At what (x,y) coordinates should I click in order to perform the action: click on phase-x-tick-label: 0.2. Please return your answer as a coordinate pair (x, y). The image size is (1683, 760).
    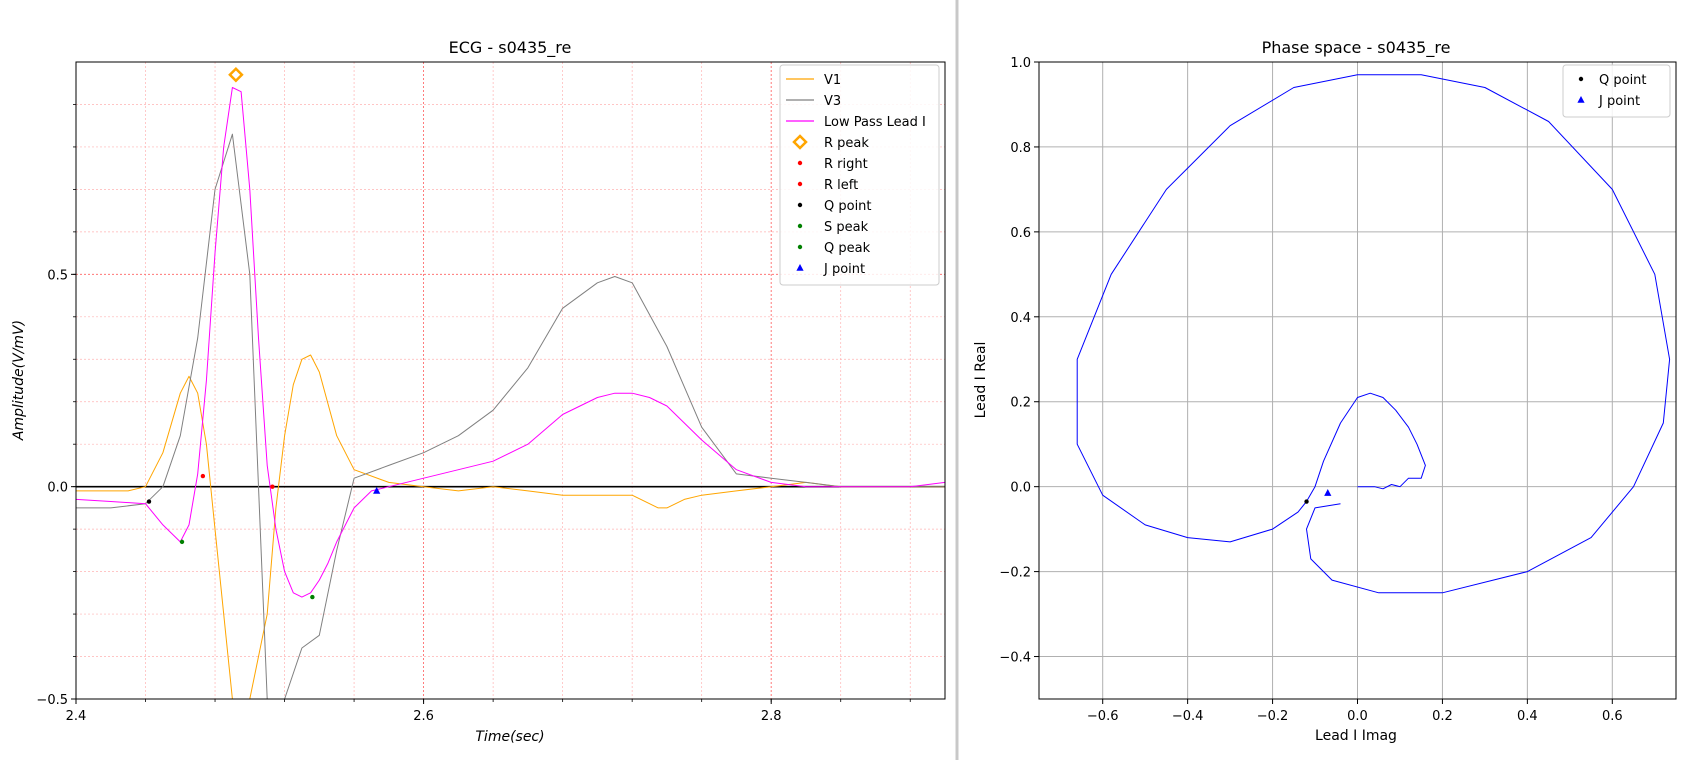
    Looking at the image, I should click on (1442, 716).